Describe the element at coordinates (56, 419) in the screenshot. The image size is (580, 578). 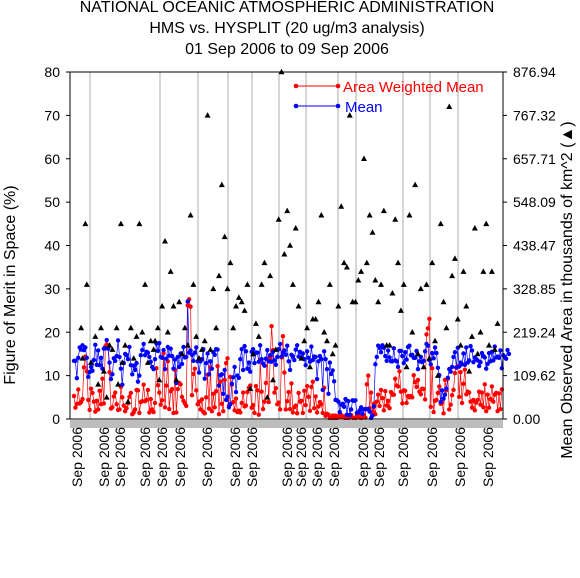
I see `y-tick-label: 0` at that location.